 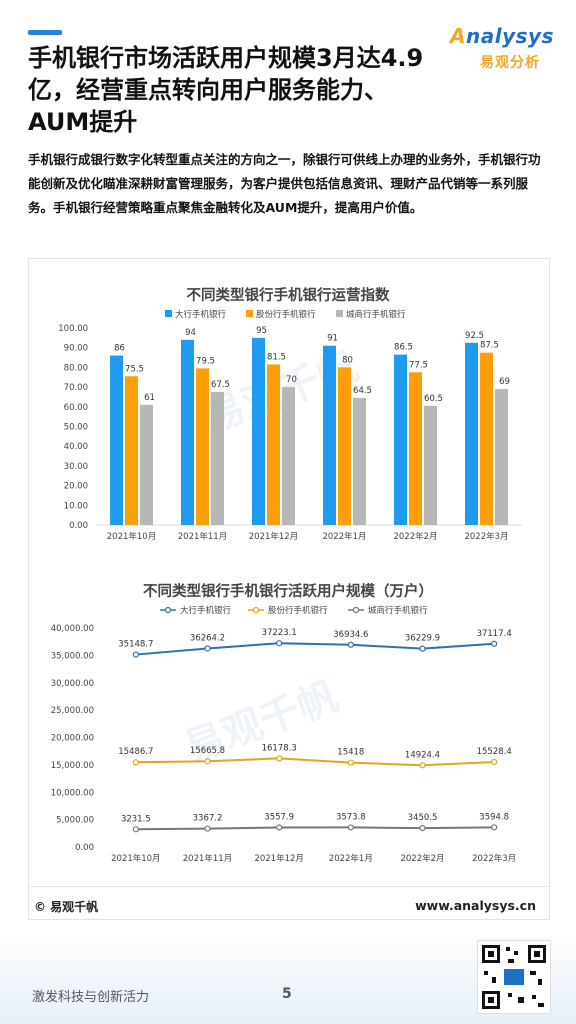 I want to click on qr-code-icon, so click(x=514, y=977).